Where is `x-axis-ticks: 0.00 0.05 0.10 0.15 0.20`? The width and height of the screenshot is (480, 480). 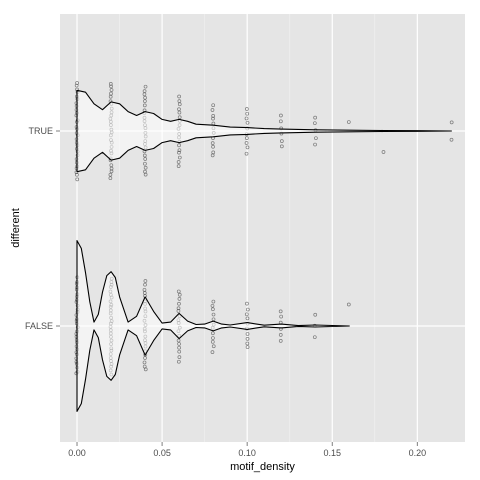
x-axis-ticks: 0.00 0.05 0.10 0.15 0.20 is located at coordinates (247, 450).